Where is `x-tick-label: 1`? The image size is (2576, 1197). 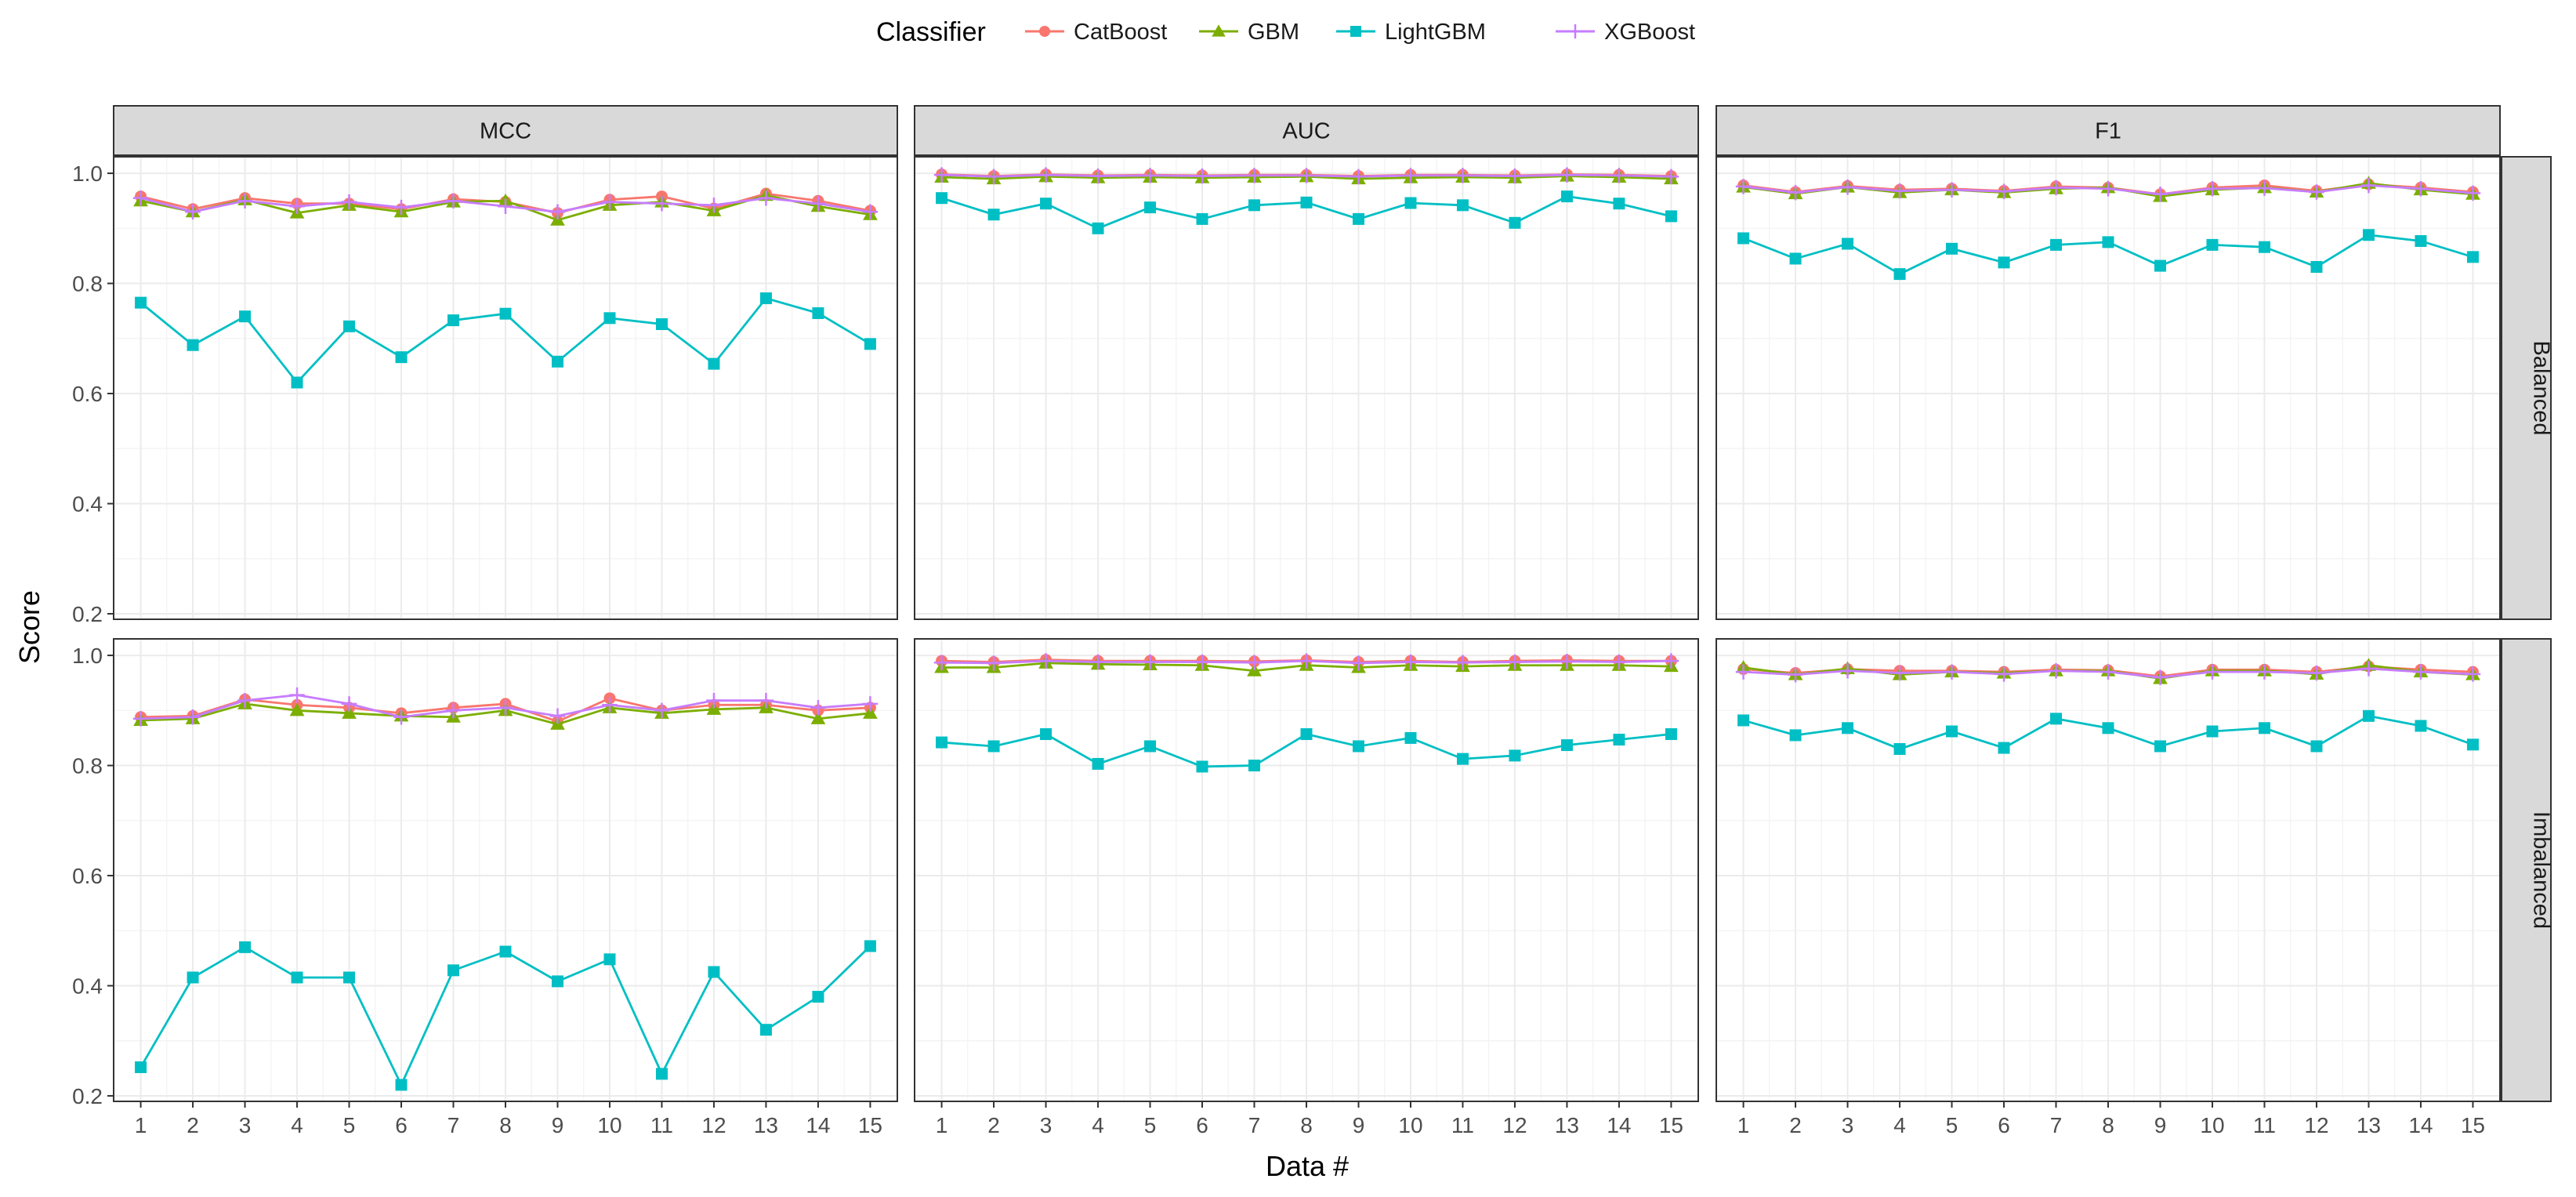 x-tick-label: 1 is located at coordinates (942, 1125).